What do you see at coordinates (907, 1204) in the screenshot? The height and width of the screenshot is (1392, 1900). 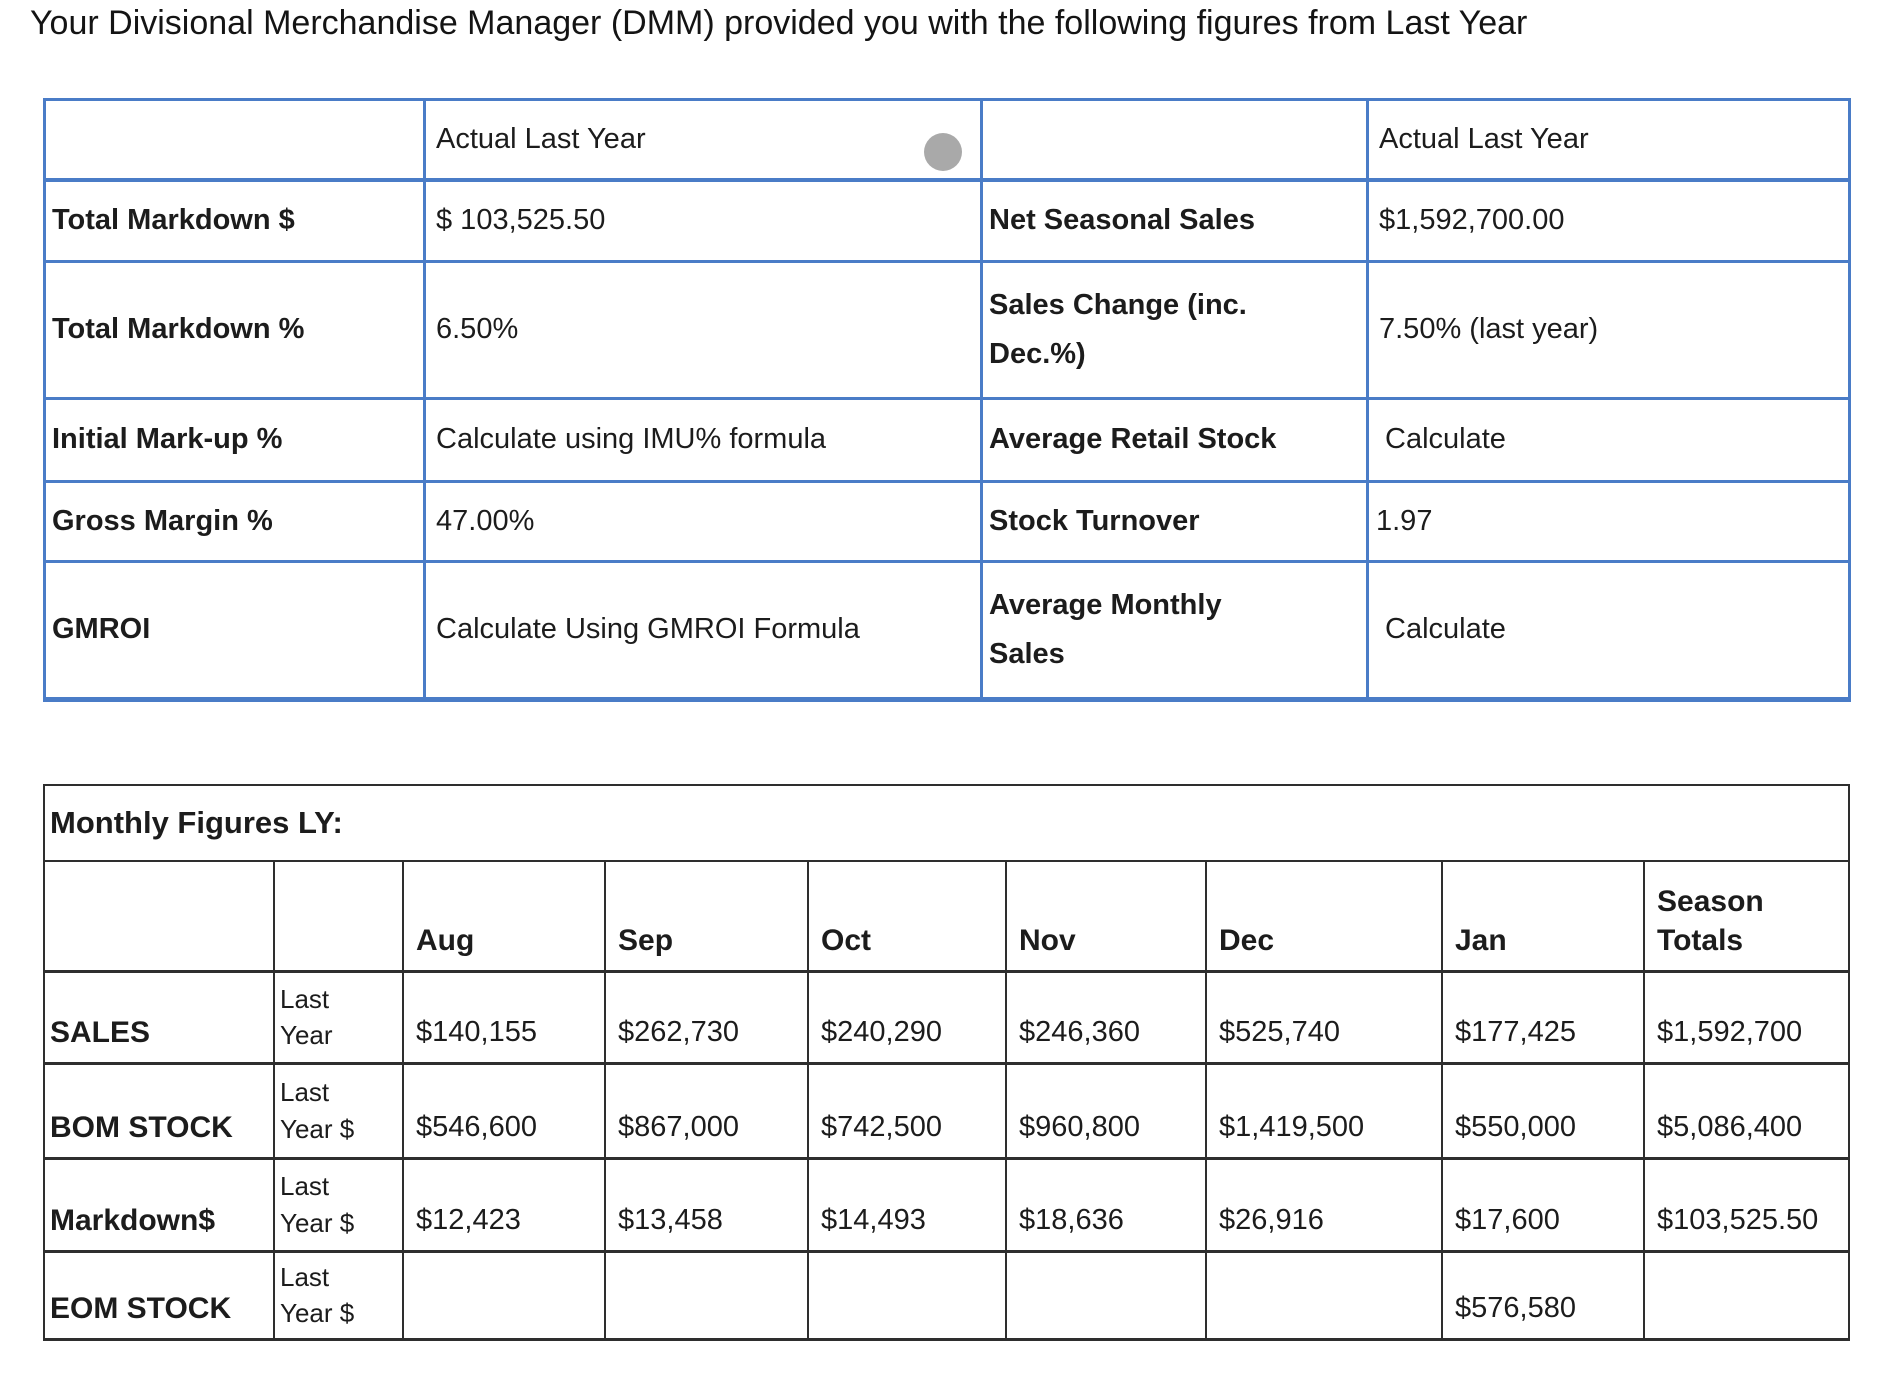 I see `cell-value: $14,493` at bounding box center [907, 1204].